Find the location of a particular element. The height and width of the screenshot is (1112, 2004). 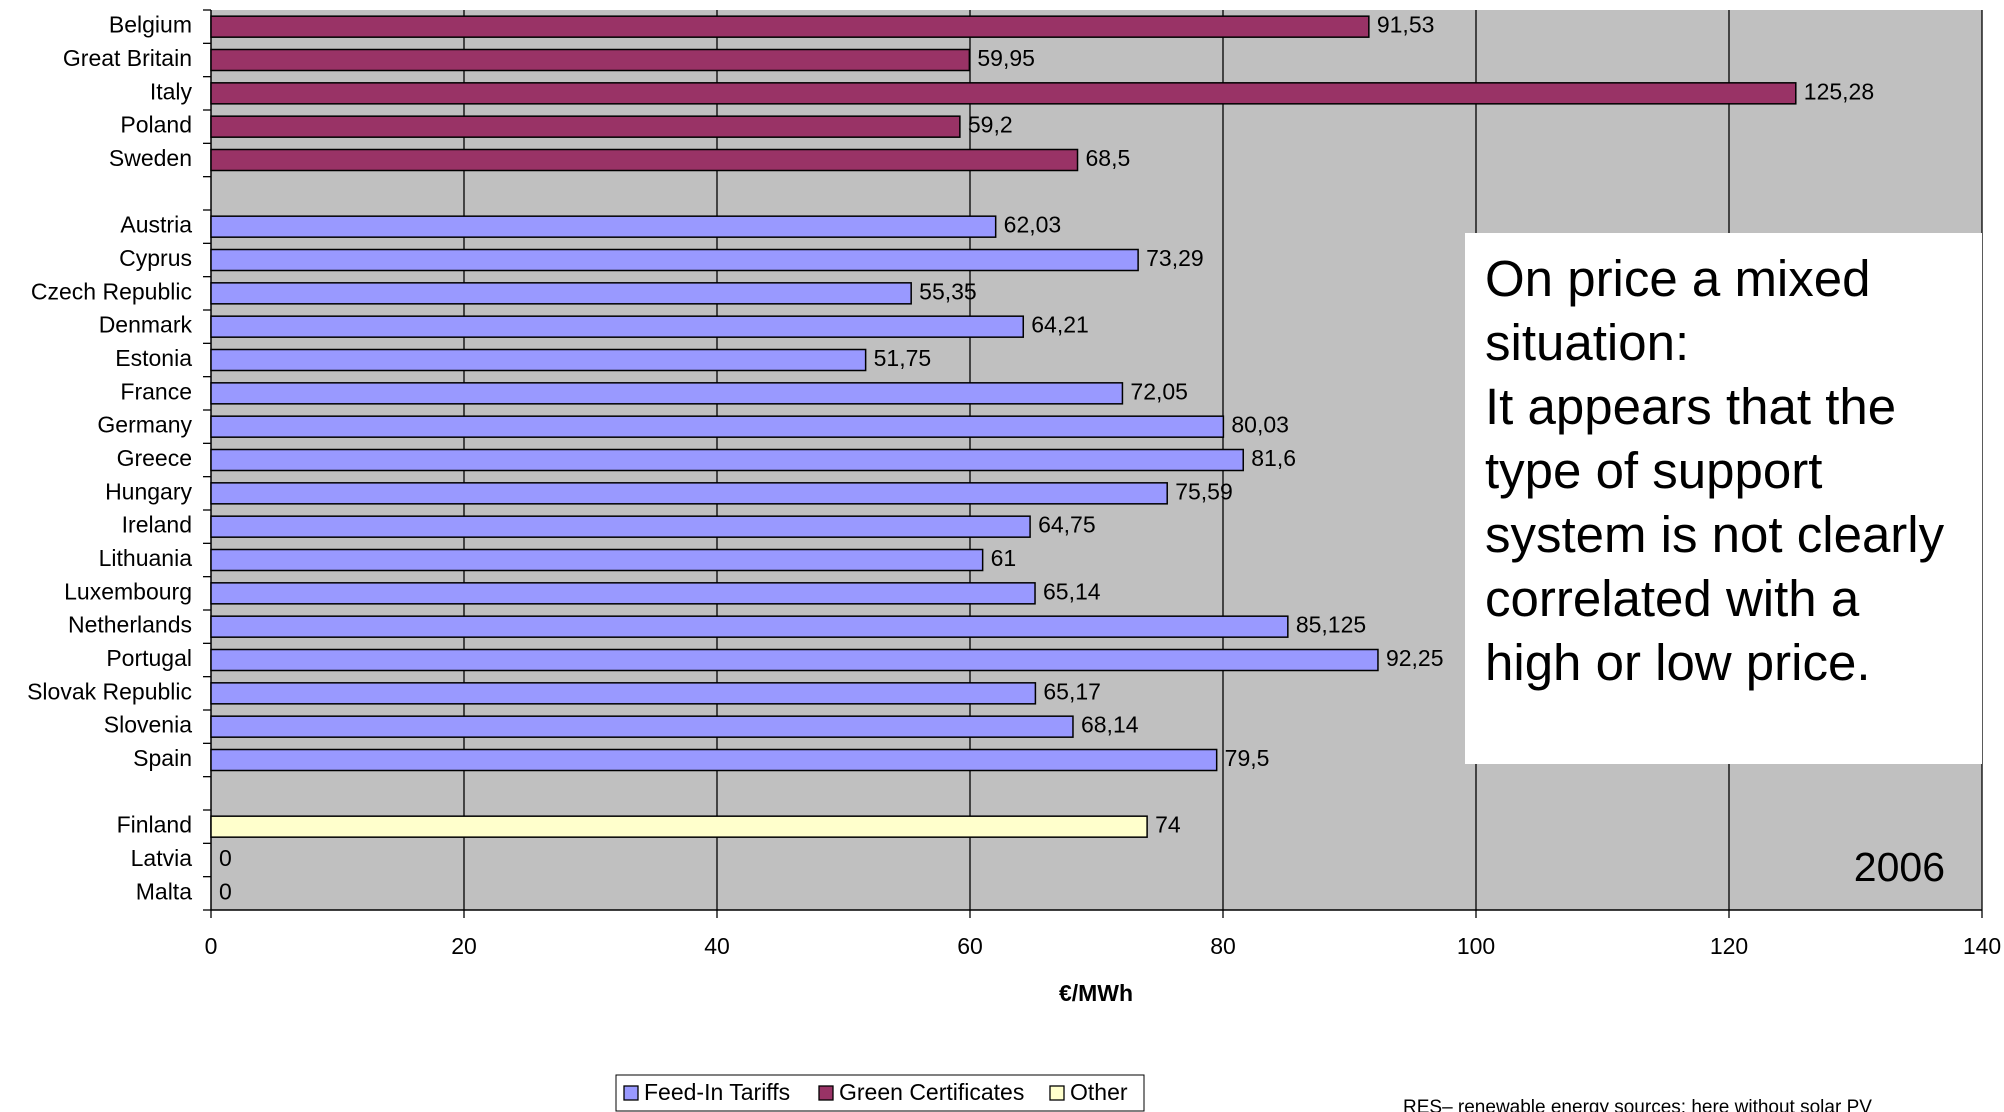

y-tick-label: Germany is located at coordinates (144, 425).